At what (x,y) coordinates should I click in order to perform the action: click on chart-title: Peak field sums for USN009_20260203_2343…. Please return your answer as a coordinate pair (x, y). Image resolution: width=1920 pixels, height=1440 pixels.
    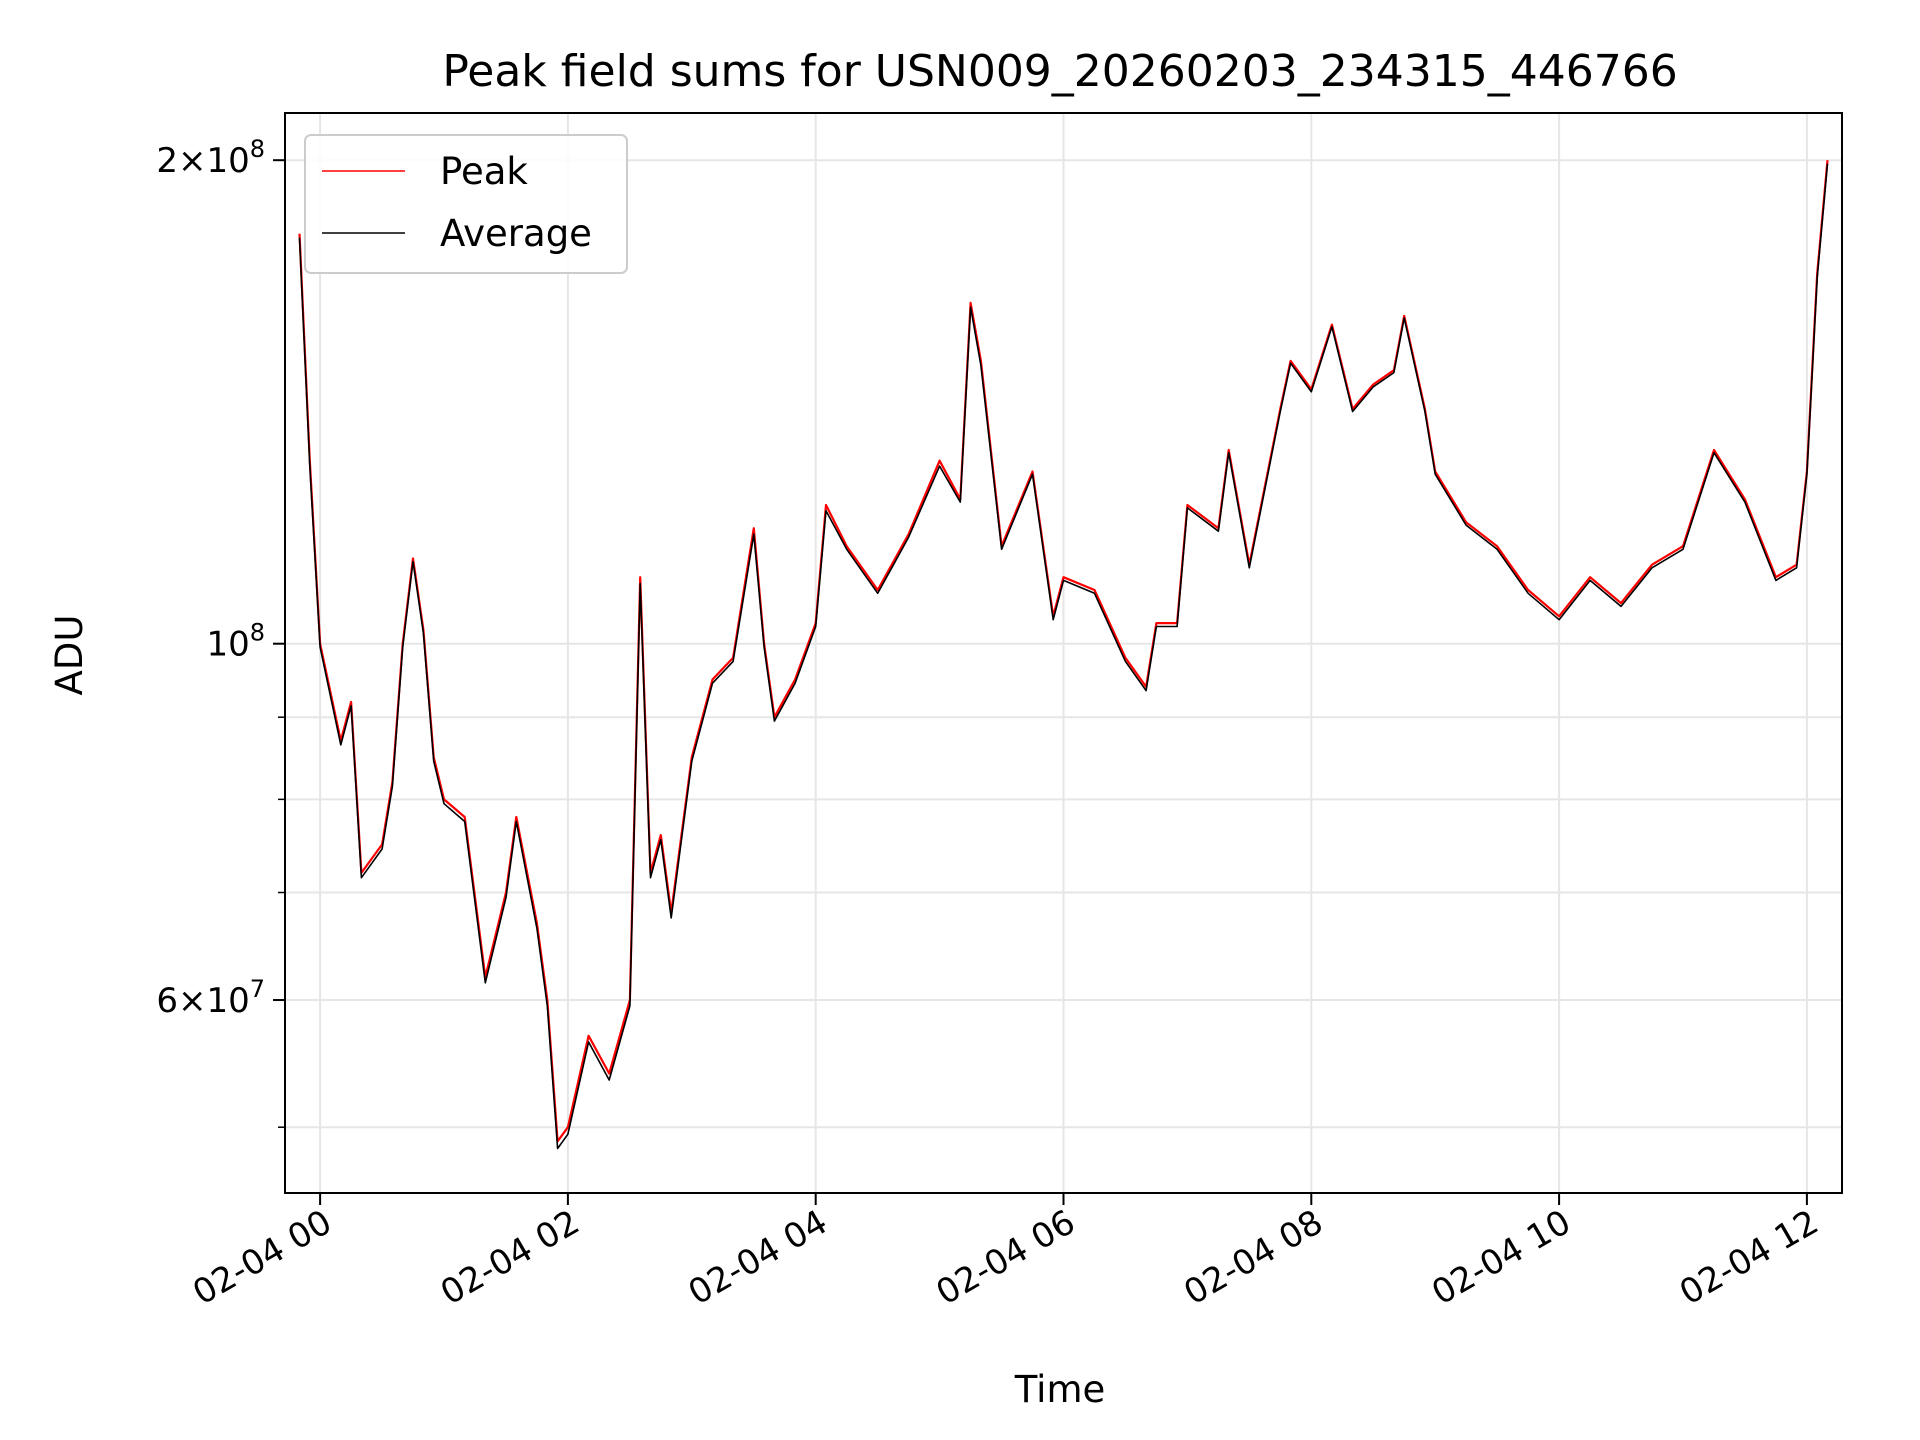
    Looking at the image, I should click on (1059, 71).